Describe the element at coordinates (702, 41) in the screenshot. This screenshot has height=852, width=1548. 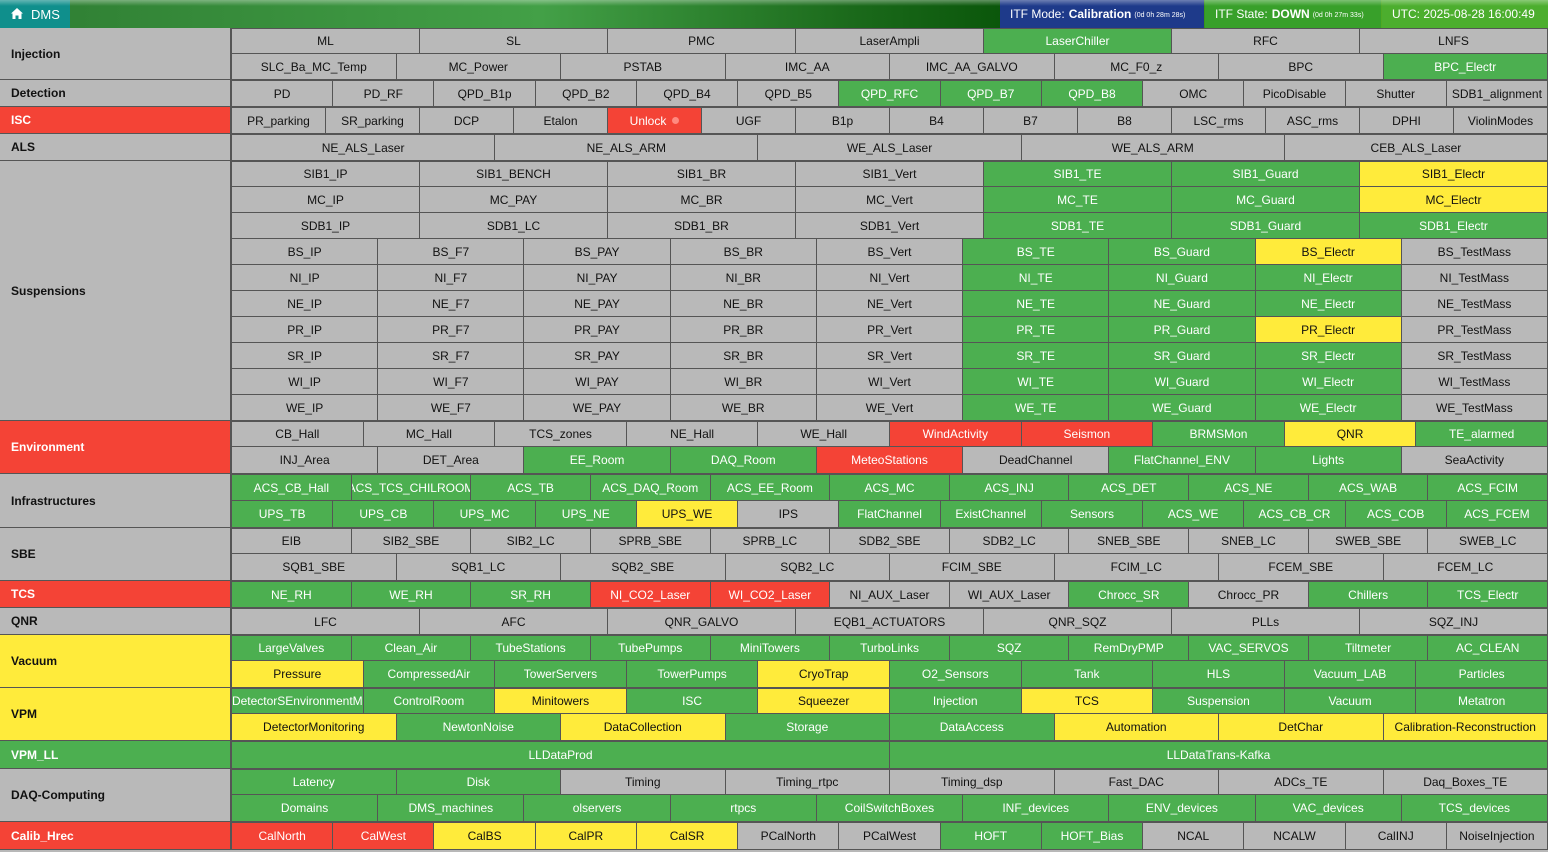
I see `status-cell: PMC` at that location.